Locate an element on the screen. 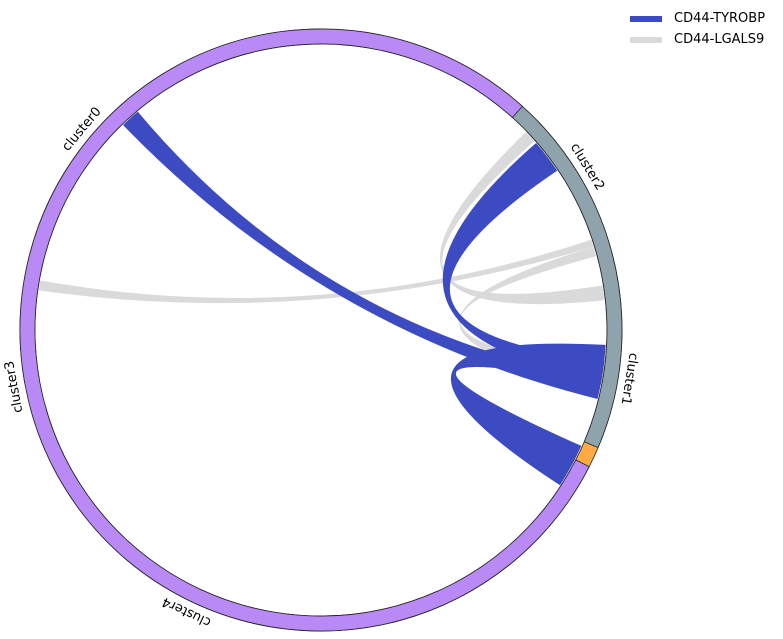 This screenshot has height=639, width=783. legend-item-lgals9: CD44-LGALS9 is located at coordinates (697, 39).